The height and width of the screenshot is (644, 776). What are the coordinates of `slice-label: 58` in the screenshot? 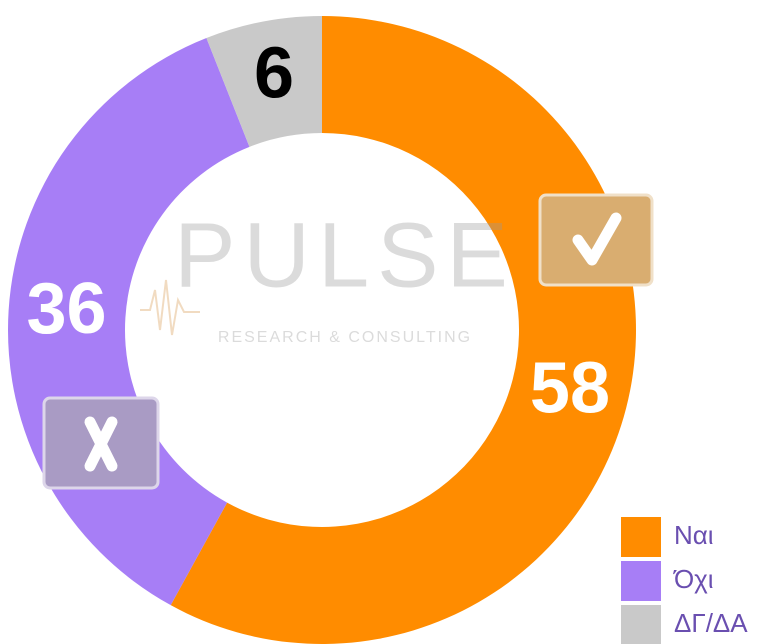 It's located at (570, 389).